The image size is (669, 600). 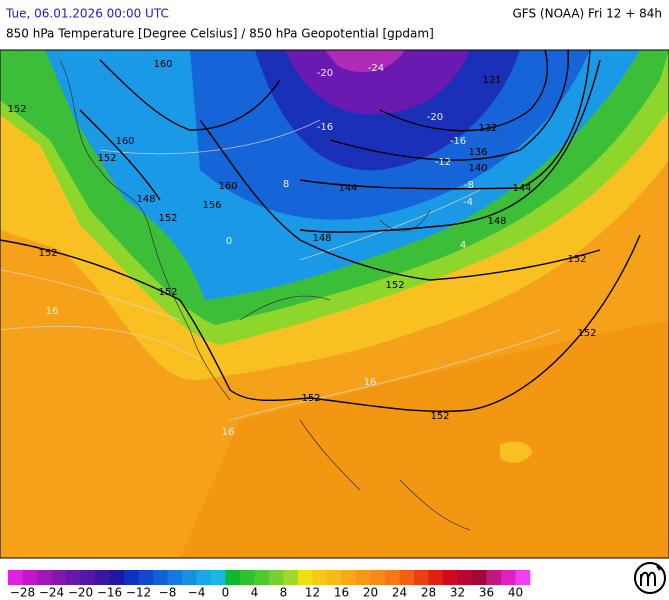 What do you see at coordinates (211, 205) in the screenshot?
I see `geopotential-label: 156` at bounding box center [211, 205].